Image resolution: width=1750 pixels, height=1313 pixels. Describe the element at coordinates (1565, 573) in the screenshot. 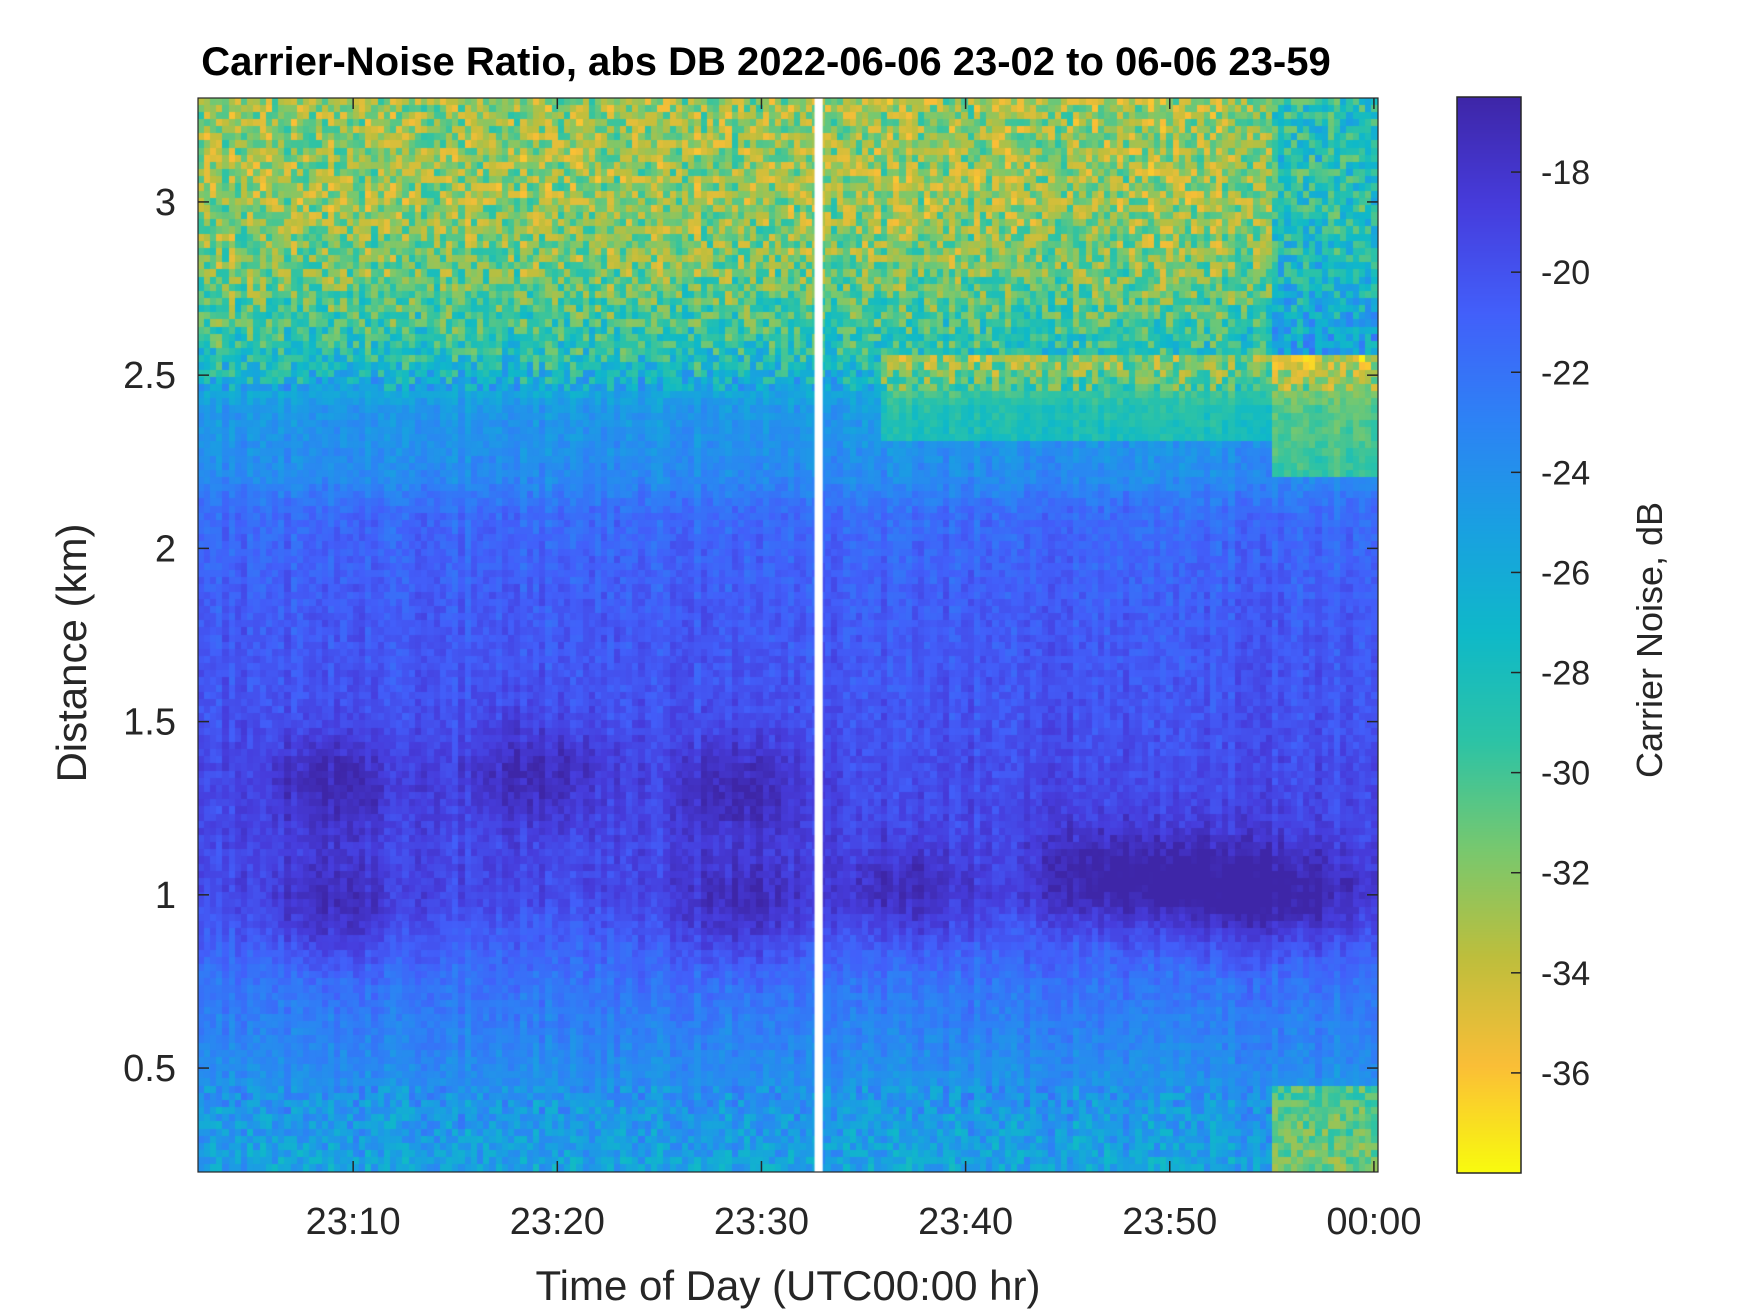

I see `colorbar-tick-label: -26` at that location.